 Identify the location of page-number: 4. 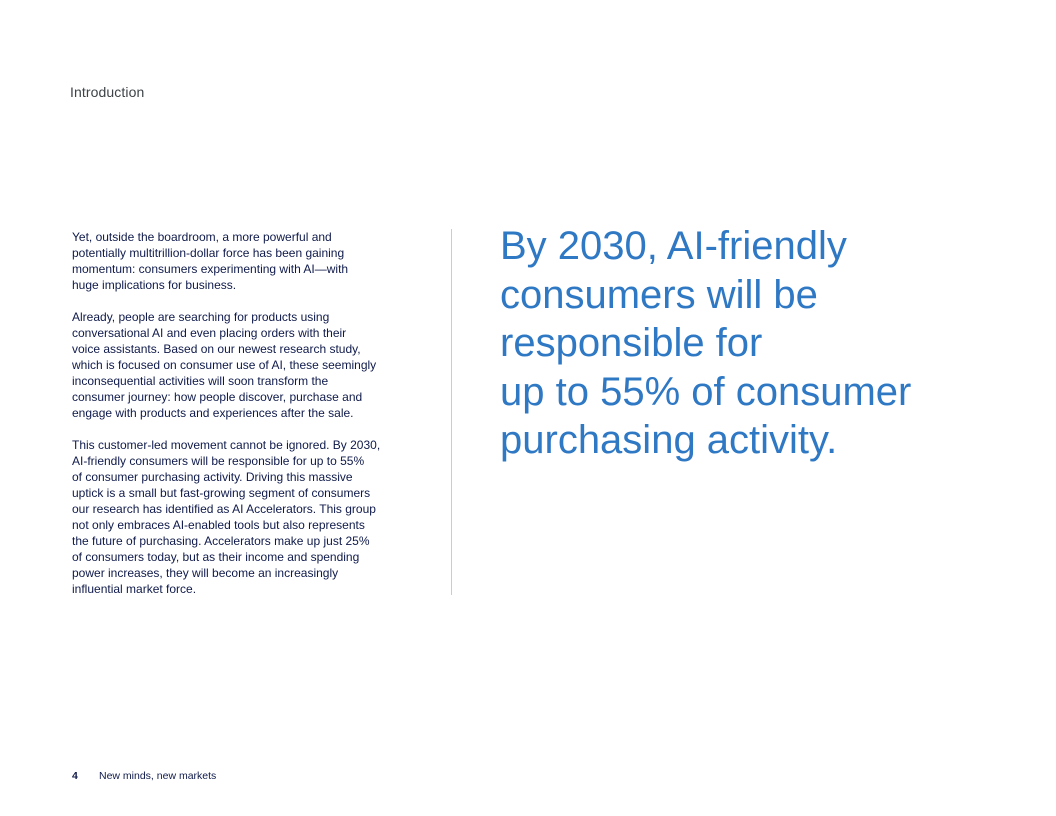
(75, 776).